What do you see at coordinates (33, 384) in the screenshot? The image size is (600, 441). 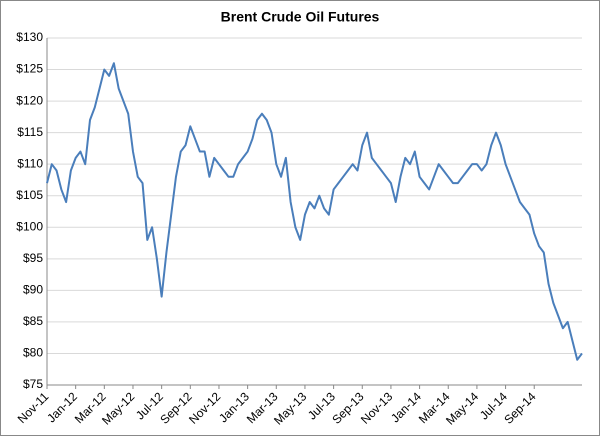 I see `y-tick-label: $75` at bounding box center [33, 384].